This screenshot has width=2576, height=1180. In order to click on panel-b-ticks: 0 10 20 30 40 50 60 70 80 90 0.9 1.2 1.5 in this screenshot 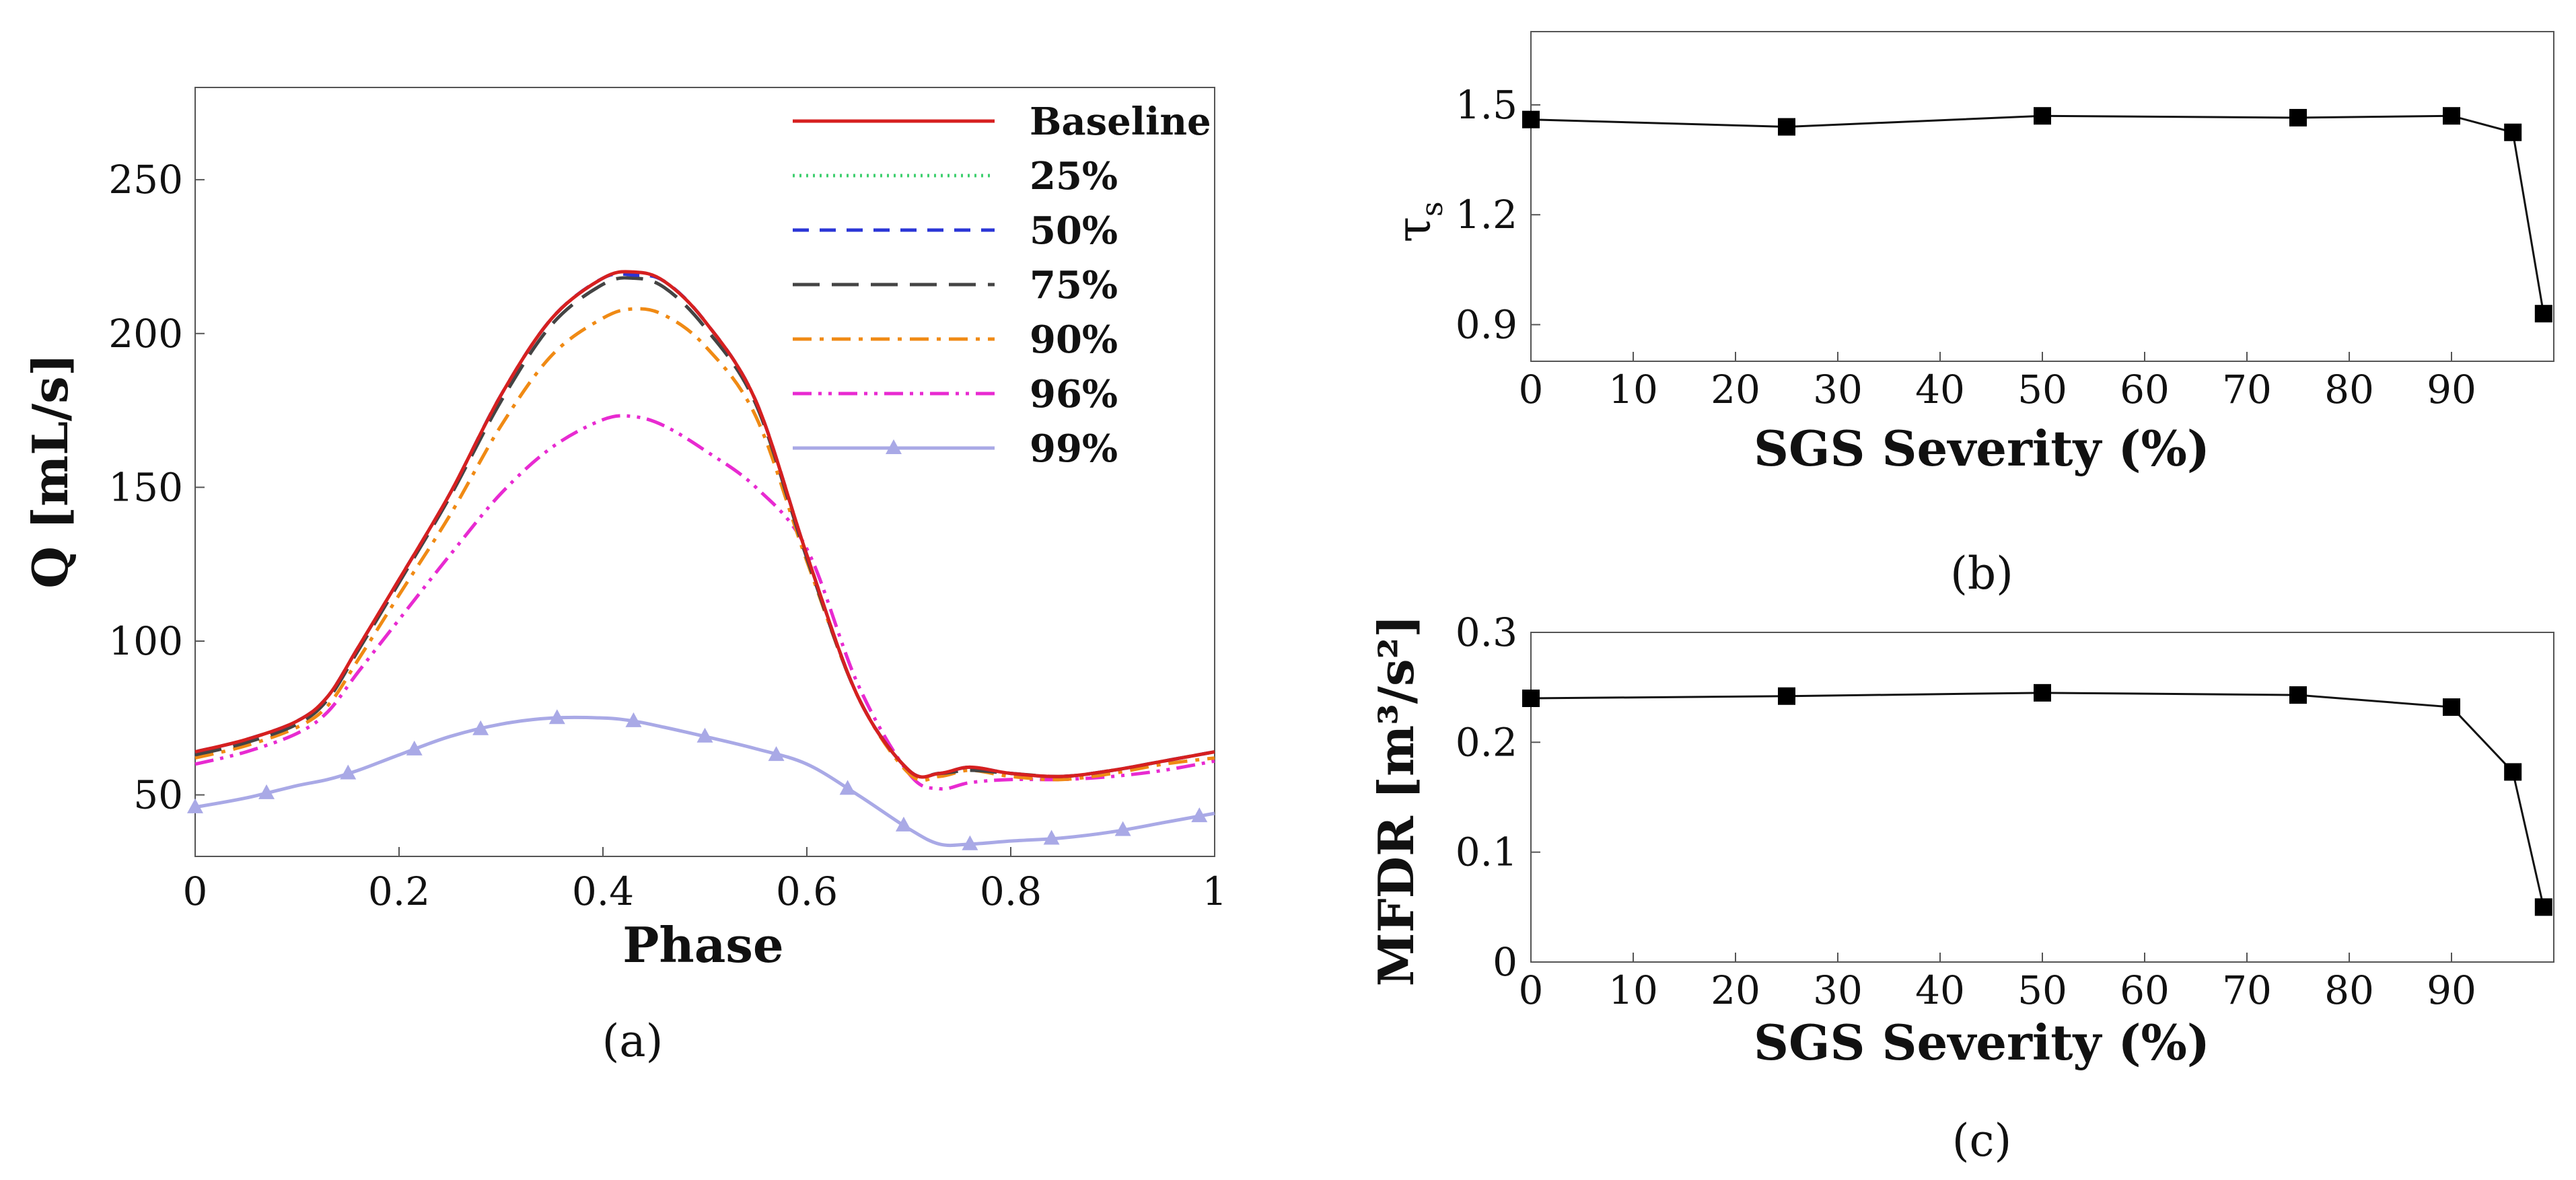, I will do `click(1966, 247)`.